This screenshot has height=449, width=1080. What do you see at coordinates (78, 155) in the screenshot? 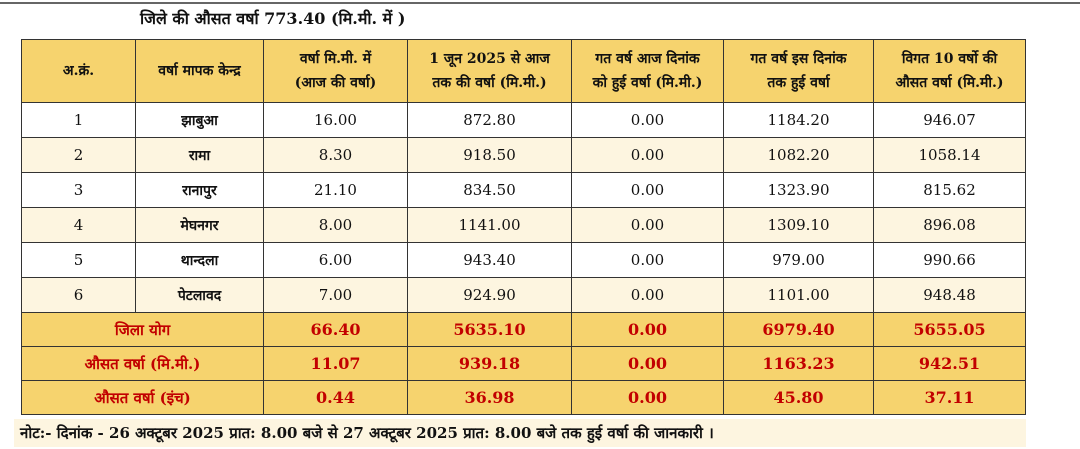
I see `cell-sno: 2` at bounding box center [78, 155].